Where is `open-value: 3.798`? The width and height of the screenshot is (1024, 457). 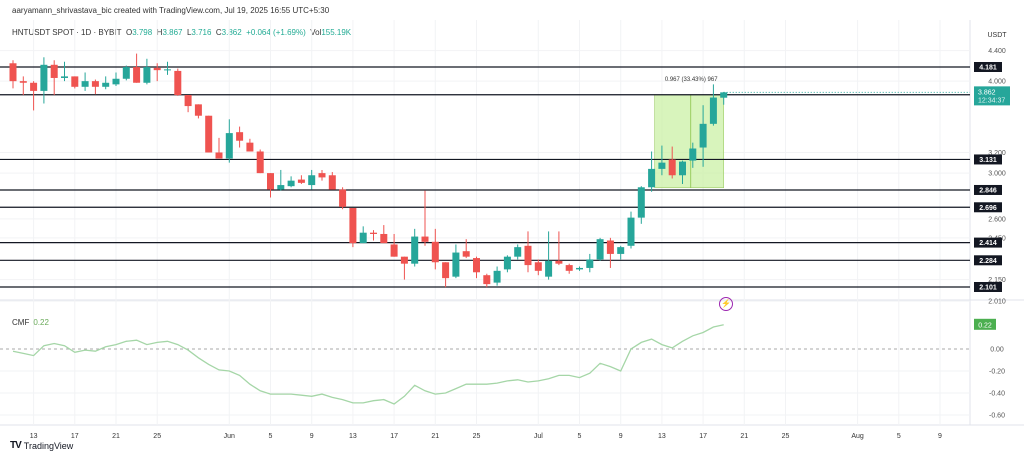 open-value: 3.798 is located at coordinates (142, 32).